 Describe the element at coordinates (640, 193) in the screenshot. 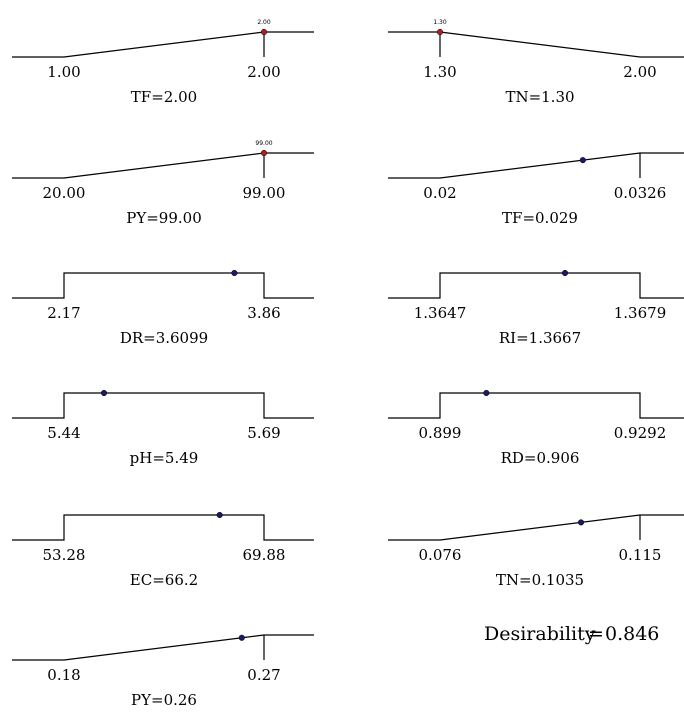

I see `high-limit-label: 0.0326` at that location.